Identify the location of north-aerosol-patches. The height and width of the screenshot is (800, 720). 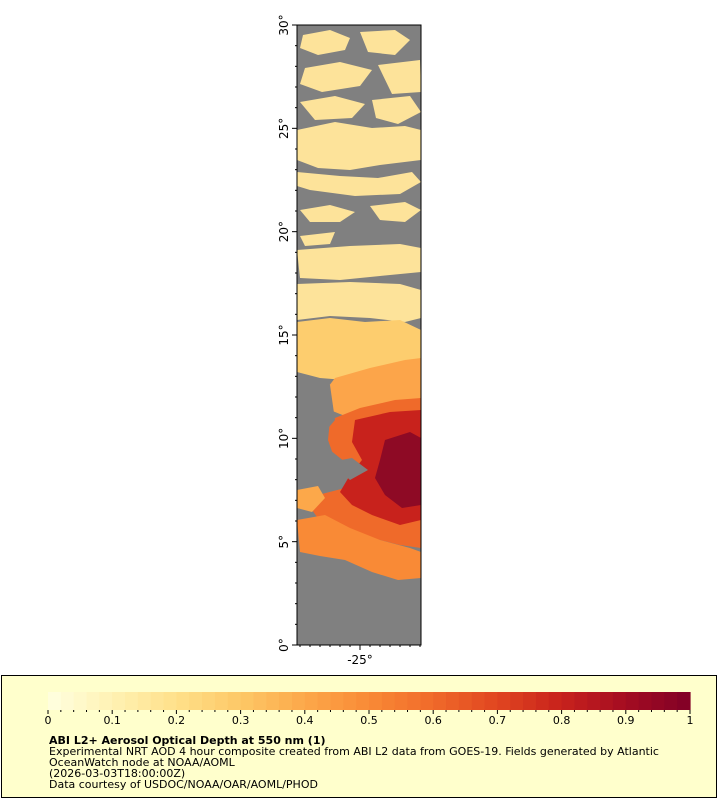
(359, 176).